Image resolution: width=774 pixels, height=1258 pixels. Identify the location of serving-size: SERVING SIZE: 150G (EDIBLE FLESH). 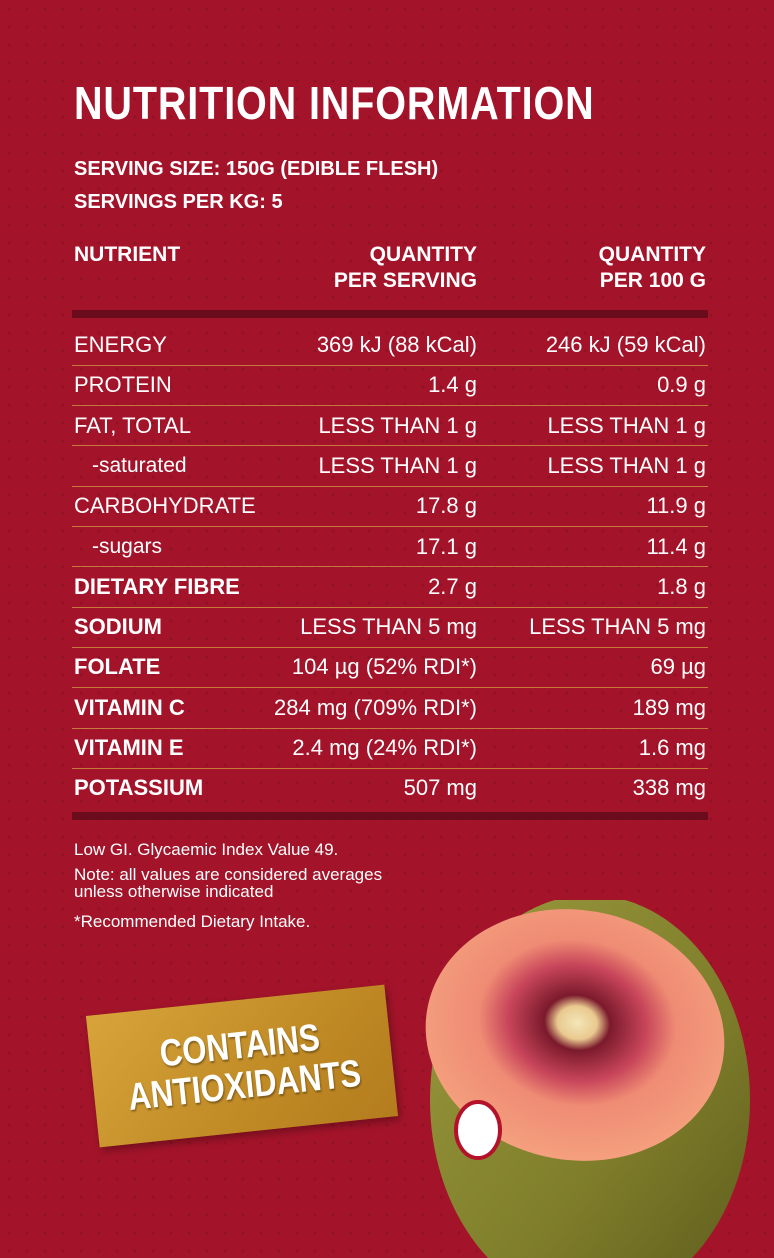
(256, 169).